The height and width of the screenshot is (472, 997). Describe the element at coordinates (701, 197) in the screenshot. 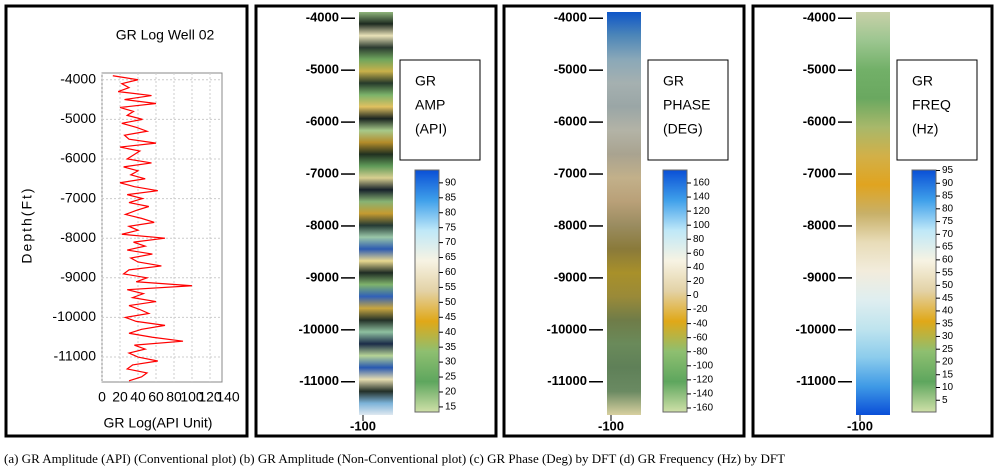

I see `colorbar-tick-label: 140` at that location.